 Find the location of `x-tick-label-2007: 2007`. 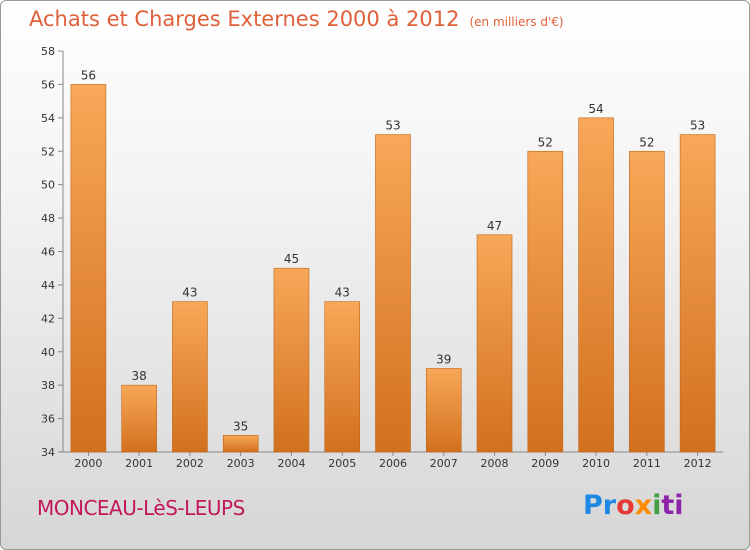

x-tick-label-2007: 2007 is located at coordinates (444, 463).